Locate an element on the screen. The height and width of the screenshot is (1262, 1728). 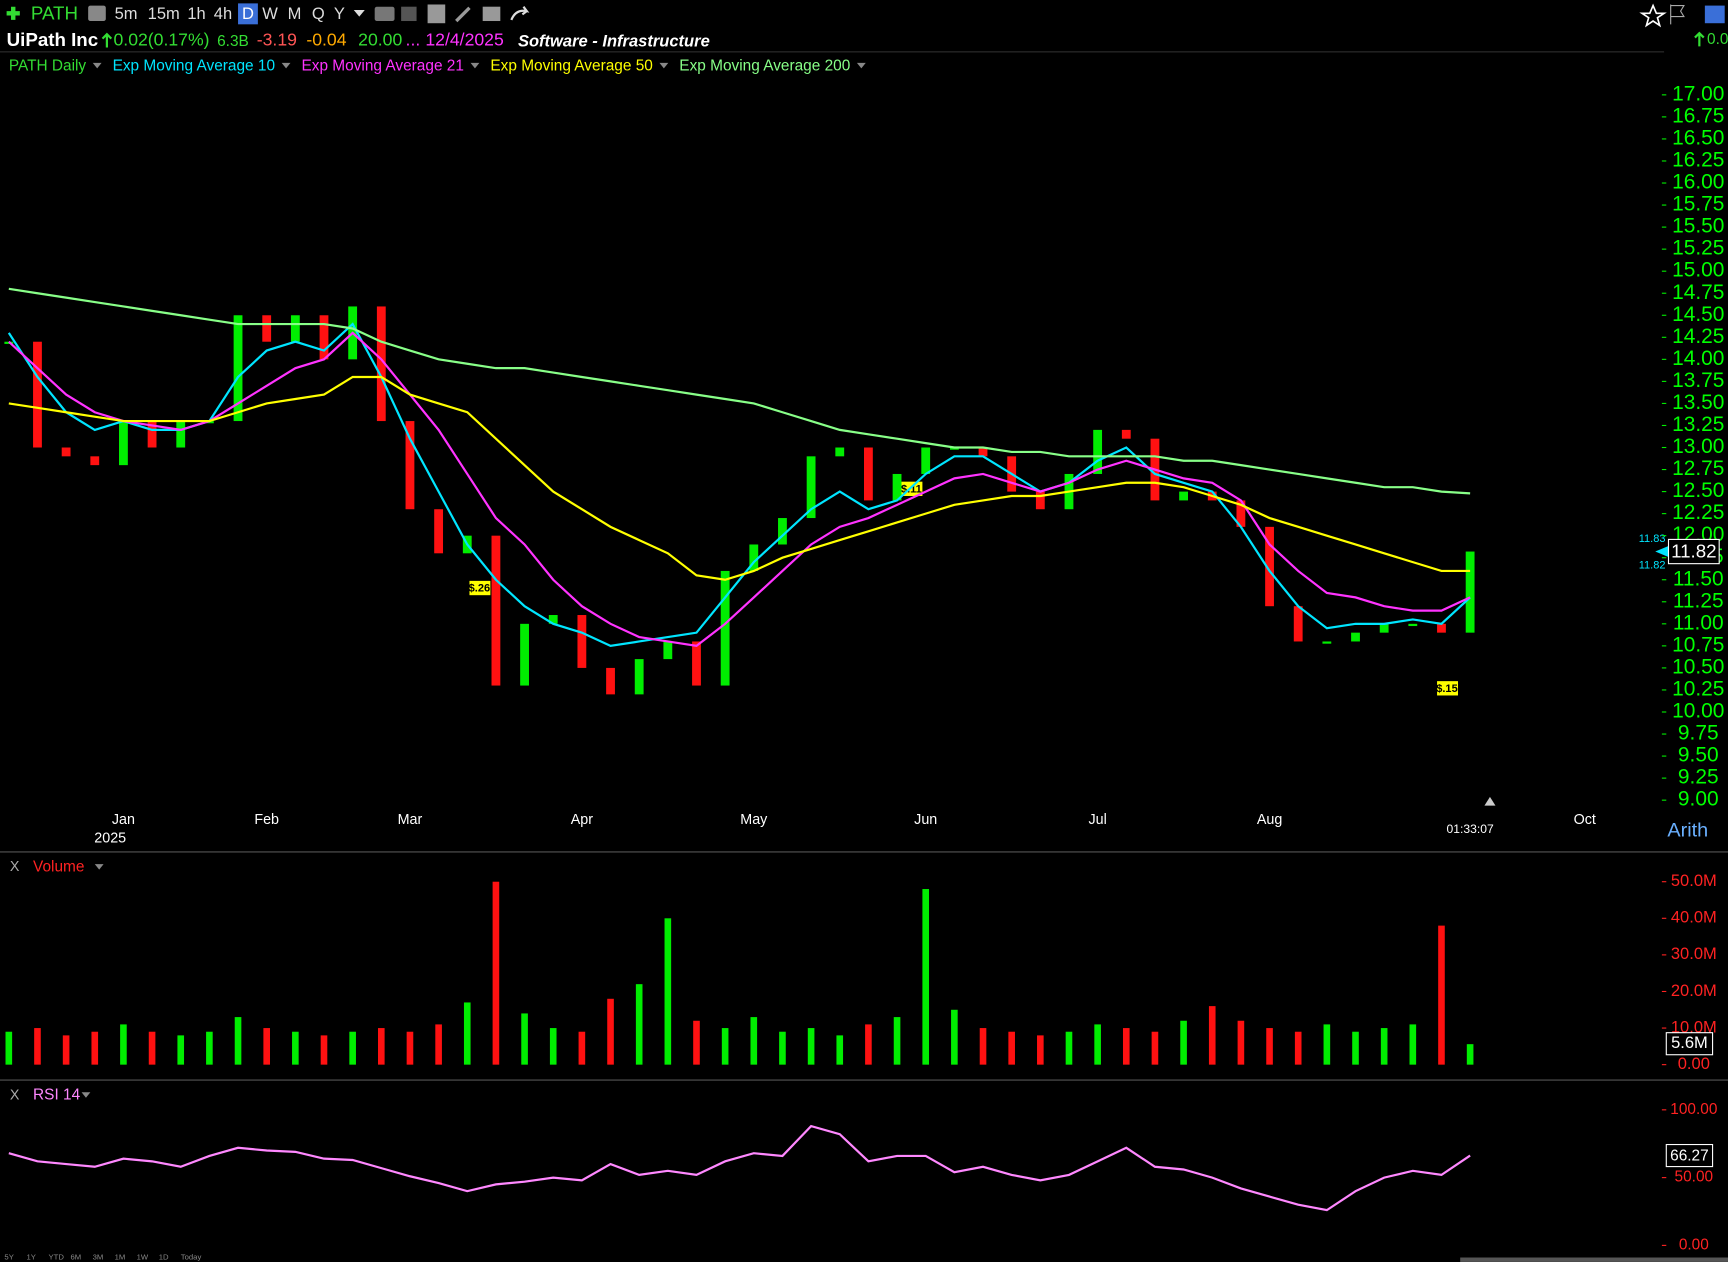
period-button: 1Y is located at coordinates (30, 1257).